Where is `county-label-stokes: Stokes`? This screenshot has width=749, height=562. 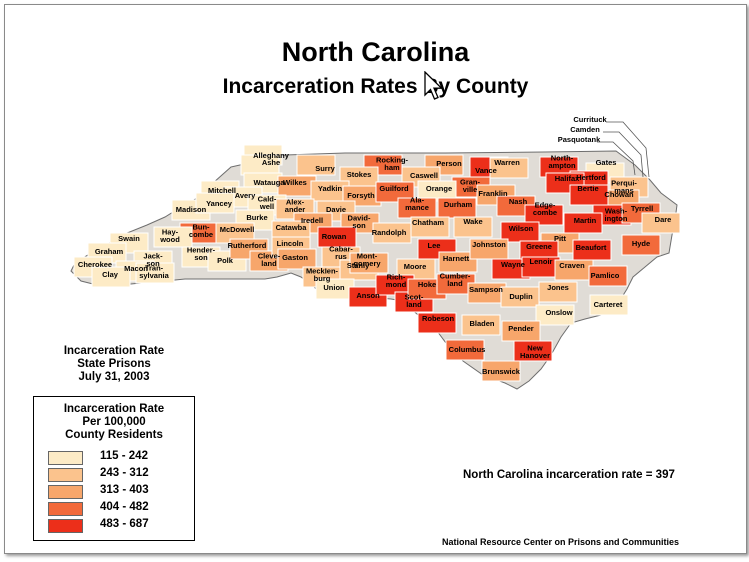
county-label-stokes: Stokes is located at coordinates (359, 174).